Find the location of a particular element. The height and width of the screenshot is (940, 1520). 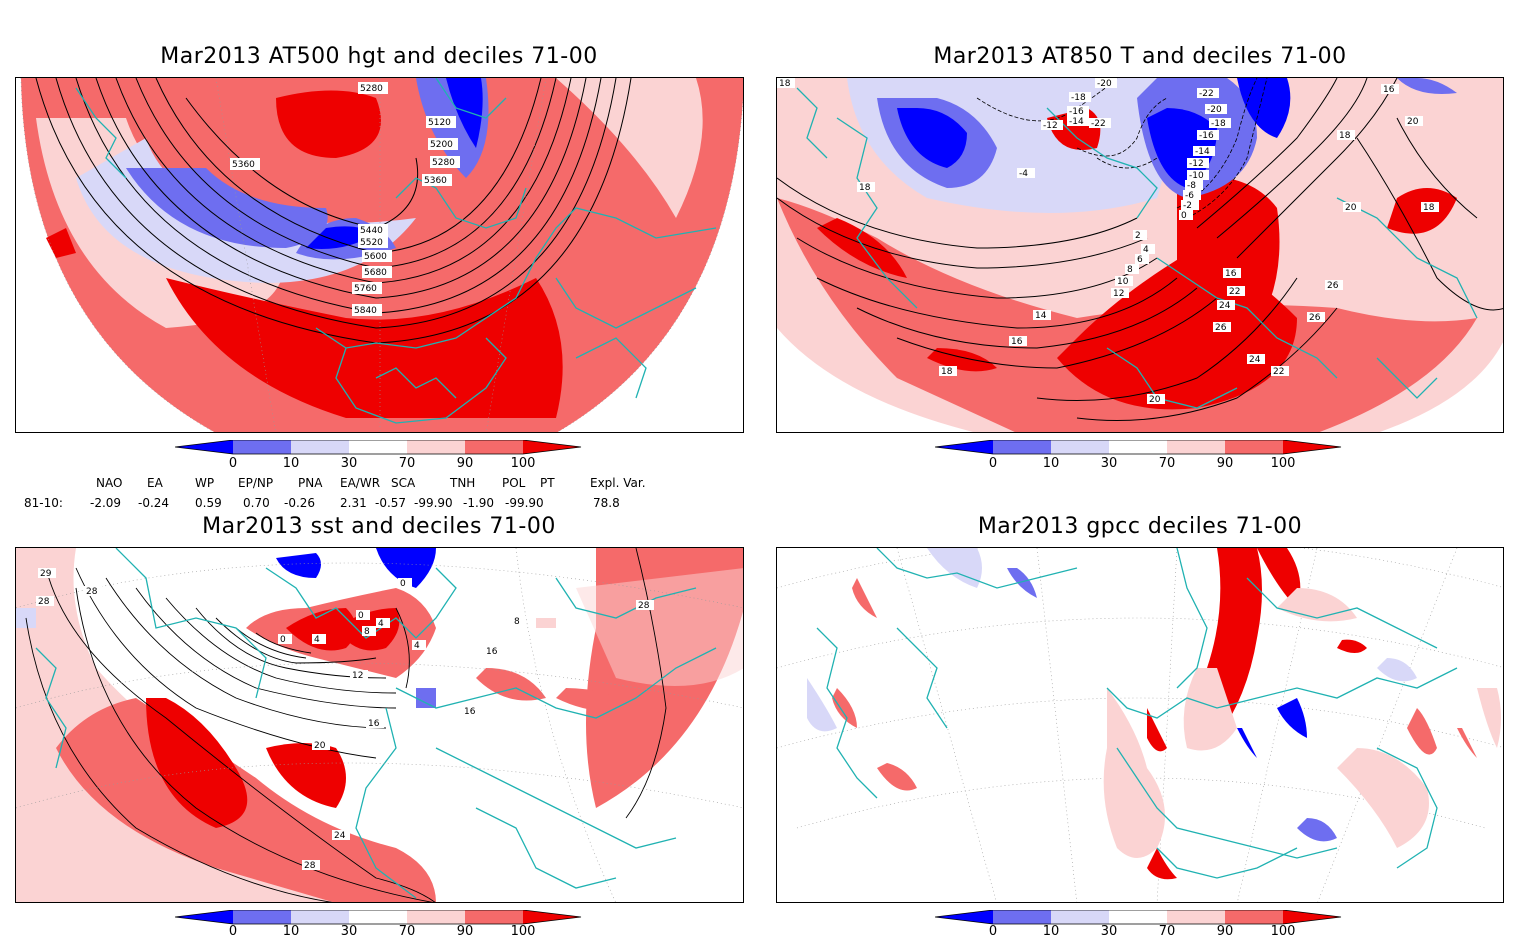

index-value: -0.26 is located at coordinates (300, 503).